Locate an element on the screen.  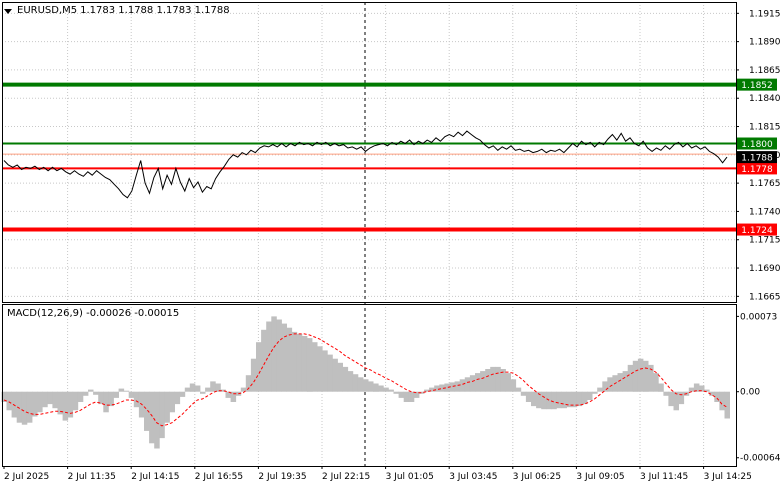
time-tick-label: 2 Jul 14:15 is located at coordinates (155, 477).